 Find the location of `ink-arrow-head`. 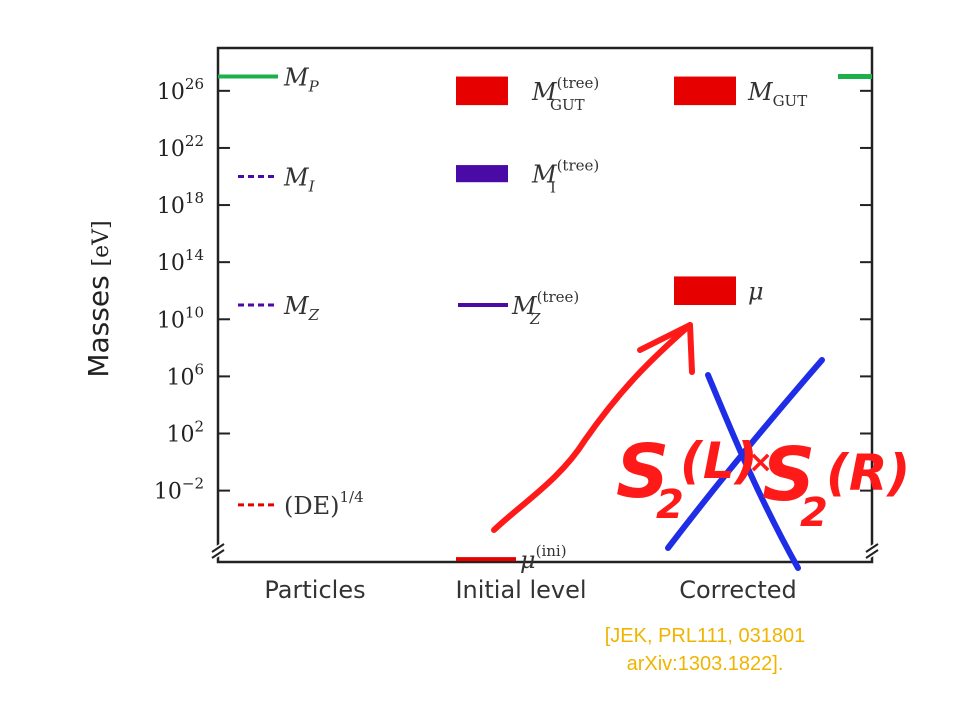

ink-arrow-head is located at coordinates (666, 348).